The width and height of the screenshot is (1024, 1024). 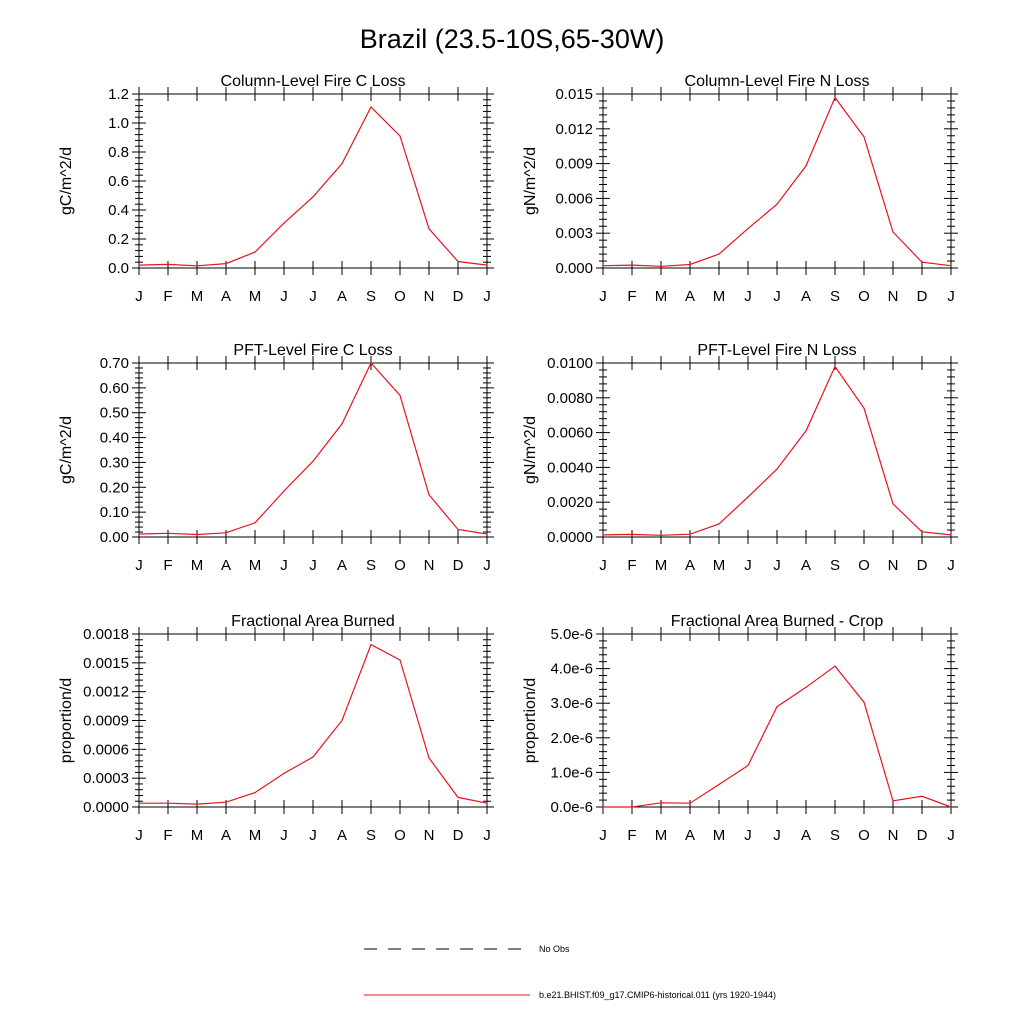 What do you see at coordinates (530, 450) in the screenshot?
I see `y-axis-label: gN/m^2/d` at bounding box center [530, 450].